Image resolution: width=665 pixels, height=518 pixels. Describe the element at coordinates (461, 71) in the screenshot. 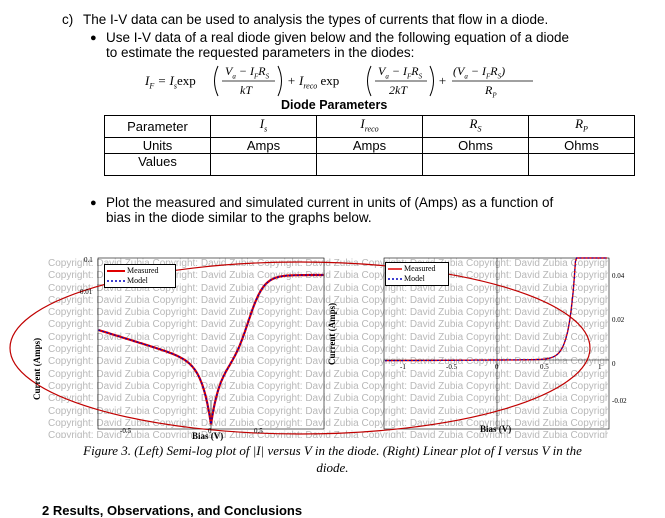

I see `eq-frac3-va: V` at that location.